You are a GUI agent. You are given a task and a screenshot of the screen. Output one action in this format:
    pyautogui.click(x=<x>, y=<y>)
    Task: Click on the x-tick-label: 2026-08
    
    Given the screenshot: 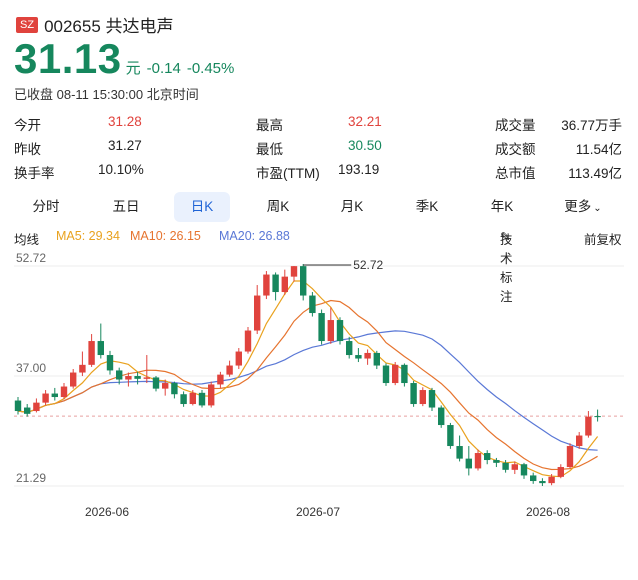 What is the action you would take?
    pyautogui.click(x=548, y=512)
    